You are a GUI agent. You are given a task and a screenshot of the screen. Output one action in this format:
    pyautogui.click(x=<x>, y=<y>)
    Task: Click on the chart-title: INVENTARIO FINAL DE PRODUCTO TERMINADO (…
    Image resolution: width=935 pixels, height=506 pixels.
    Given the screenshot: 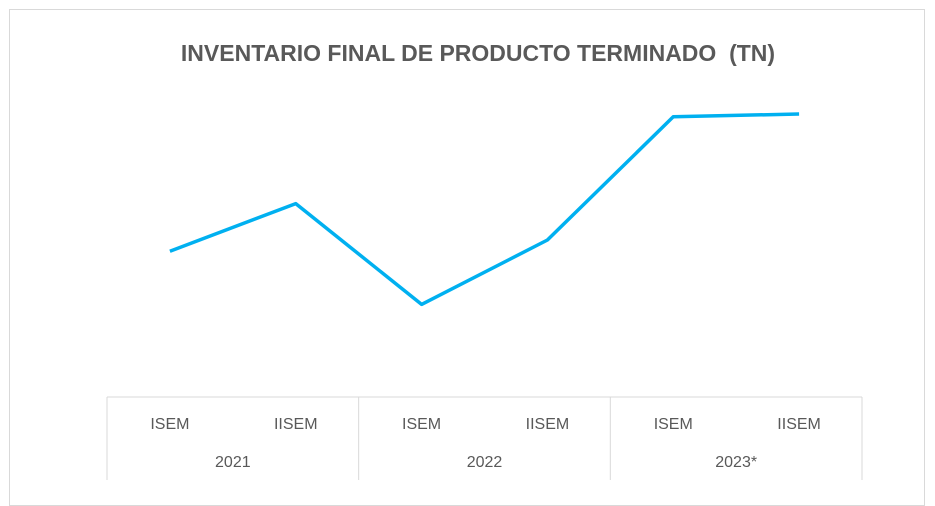 What is the action you would take?
    pyautogui.click(x=478, y=53)
    